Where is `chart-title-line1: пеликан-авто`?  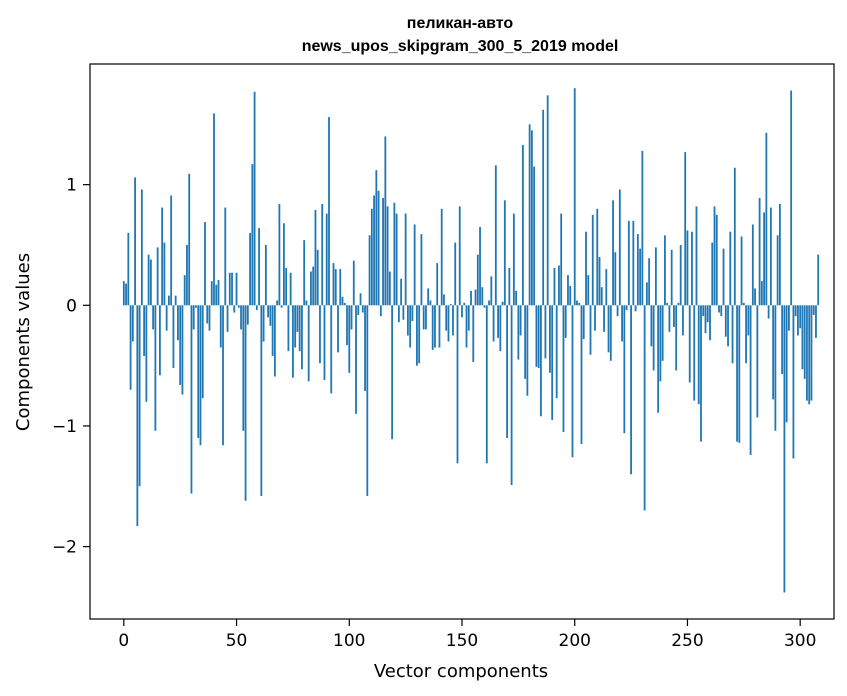 chart-title-line1: пеликан-авто is located at coordinates (460, 23).